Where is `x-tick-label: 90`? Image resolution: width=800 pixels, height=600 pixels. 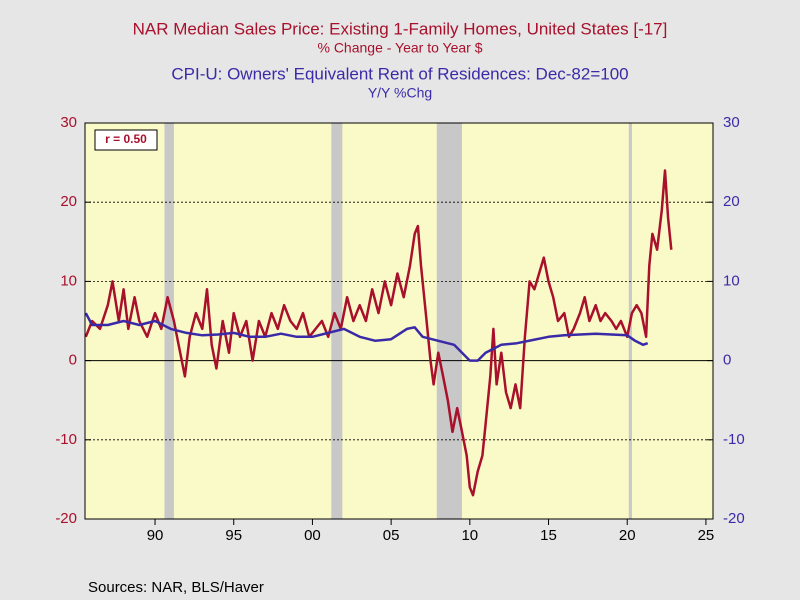
x-tick-label: 90 is located at coordinates (155, 535).